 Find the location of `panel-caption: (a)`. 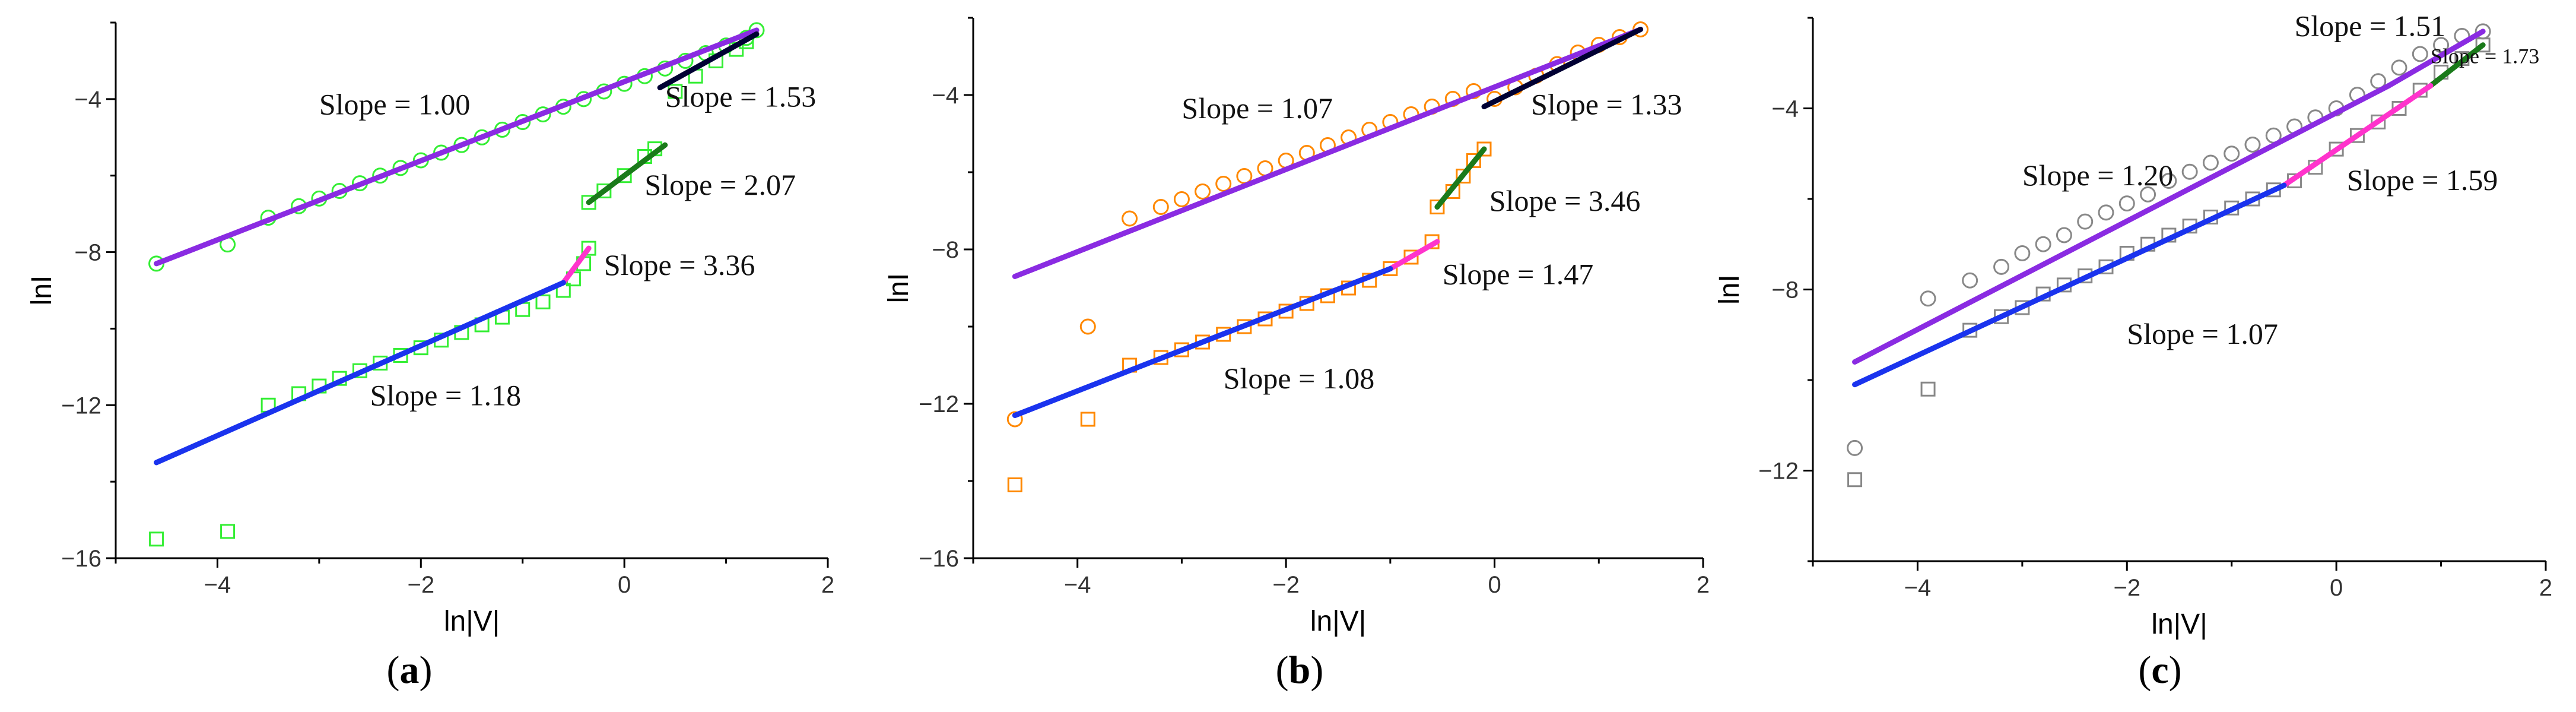

panel-caption: (a) is located at coordinates (410, 670).